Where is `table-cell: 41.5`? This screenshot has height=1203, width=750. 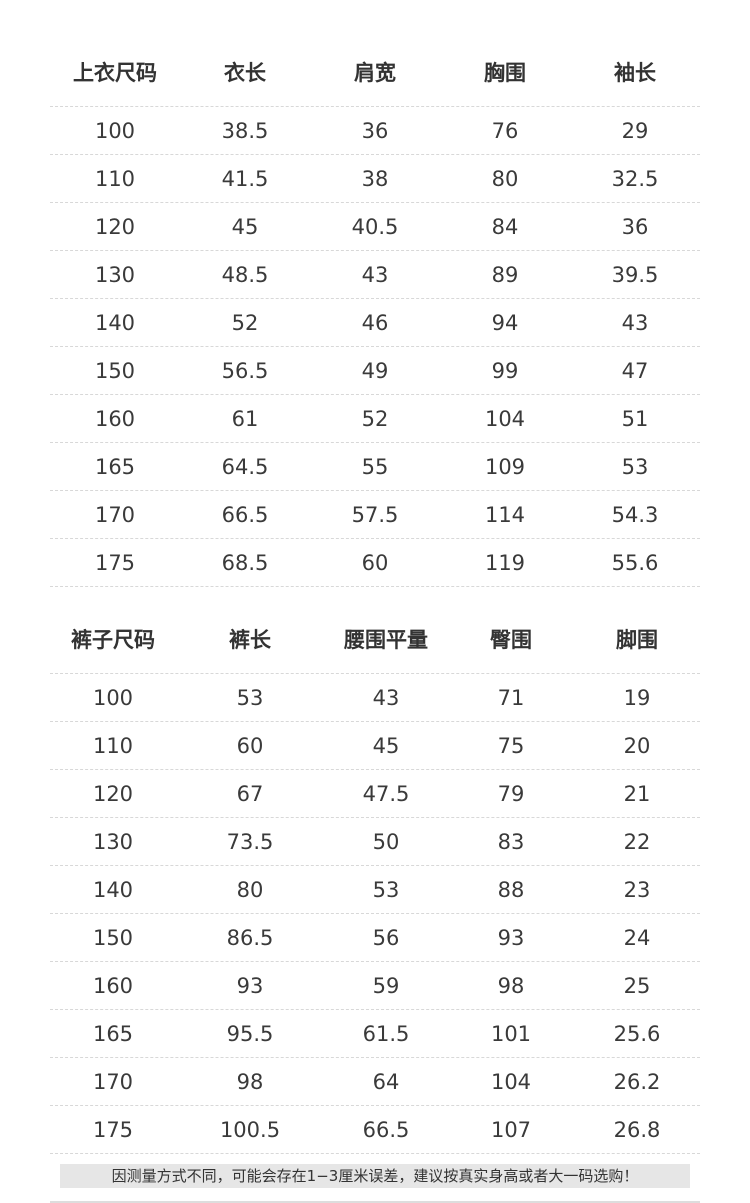 table-cell: 41.5 is located at coordinates (245, 179).